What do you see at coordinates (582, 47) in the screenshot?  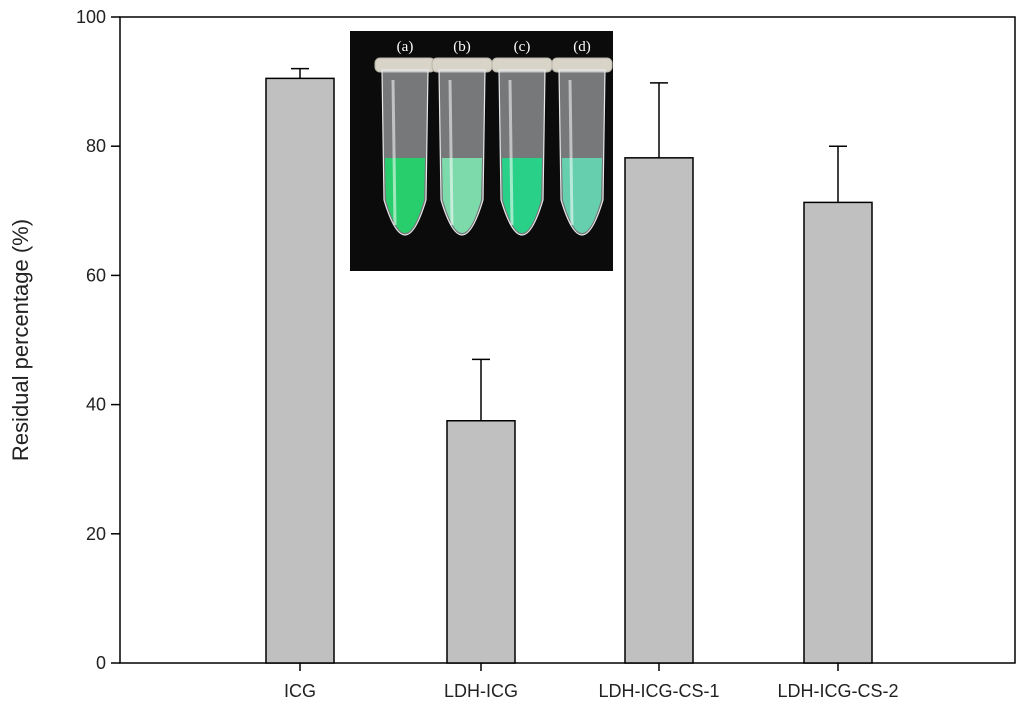 I see `inset-tube-label: (d)` at bounding box center [582, 47].